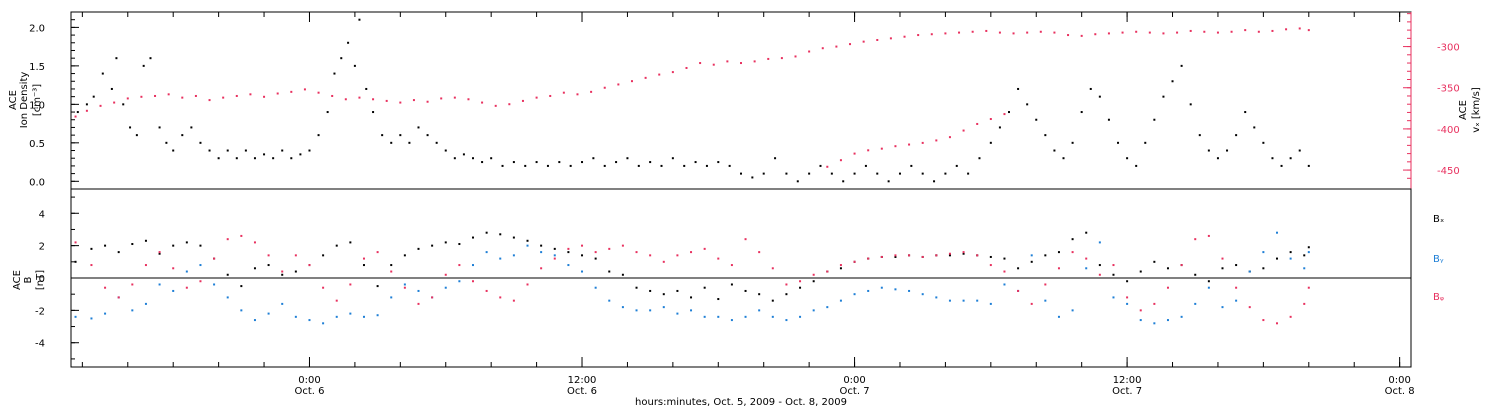 The image size is (1500, 410). Describe the element at coordinates (40, 280) in the screenshot. I see `field-axis-label-3: [nT]` at that location.